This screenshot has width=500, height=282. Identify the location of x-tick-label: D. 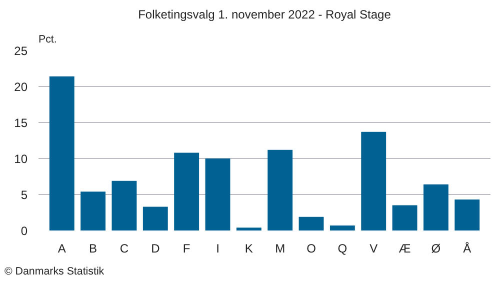
(155, 249).